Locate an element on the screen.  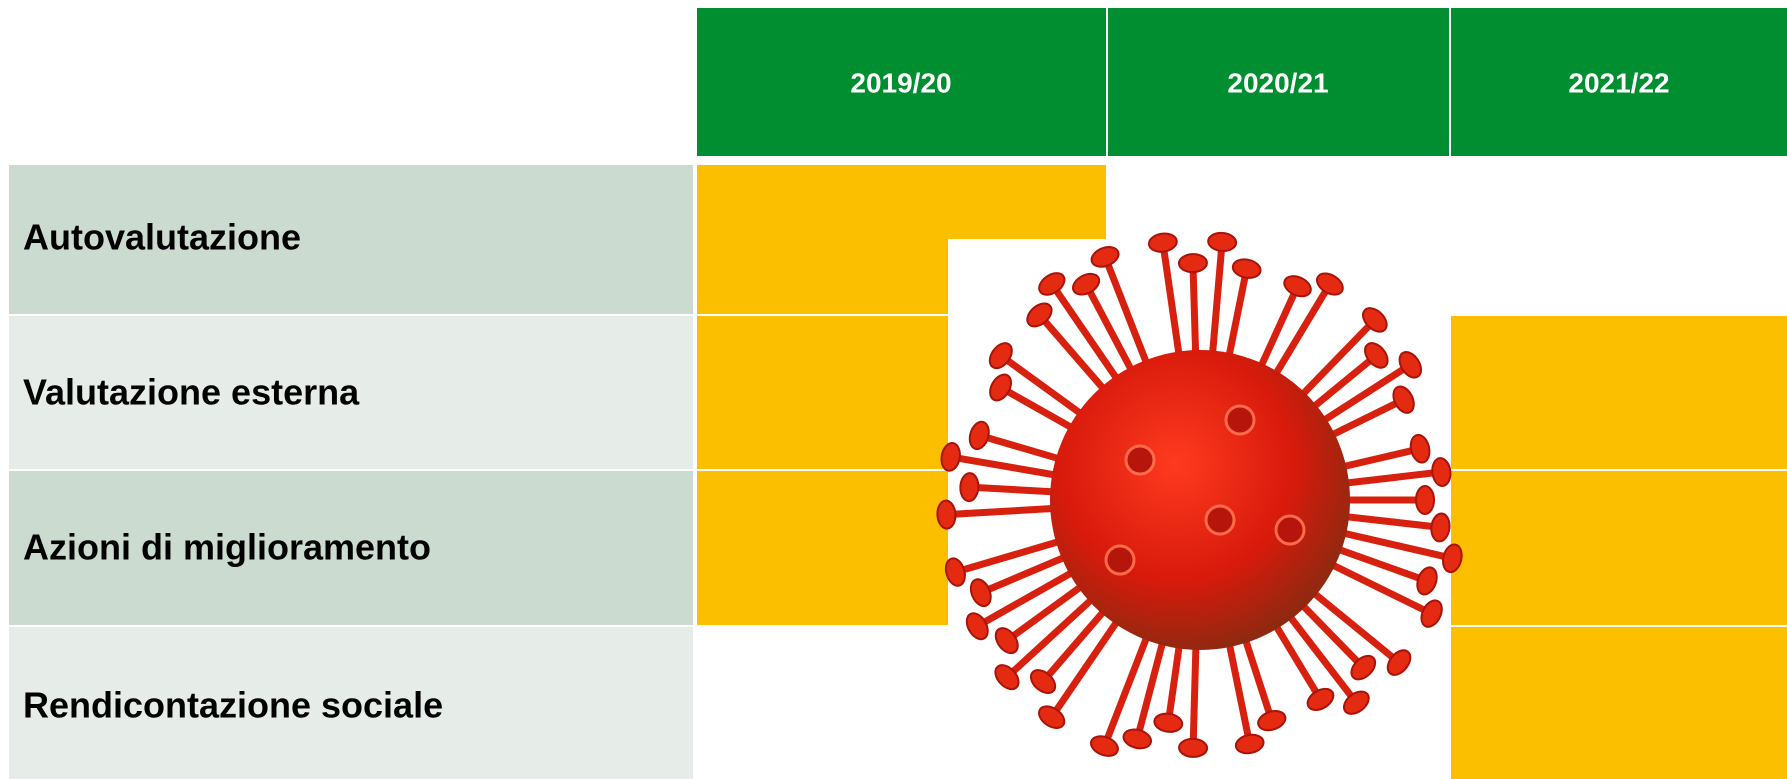
row-label: Autovalutazione is located at coordinates (162, 237).